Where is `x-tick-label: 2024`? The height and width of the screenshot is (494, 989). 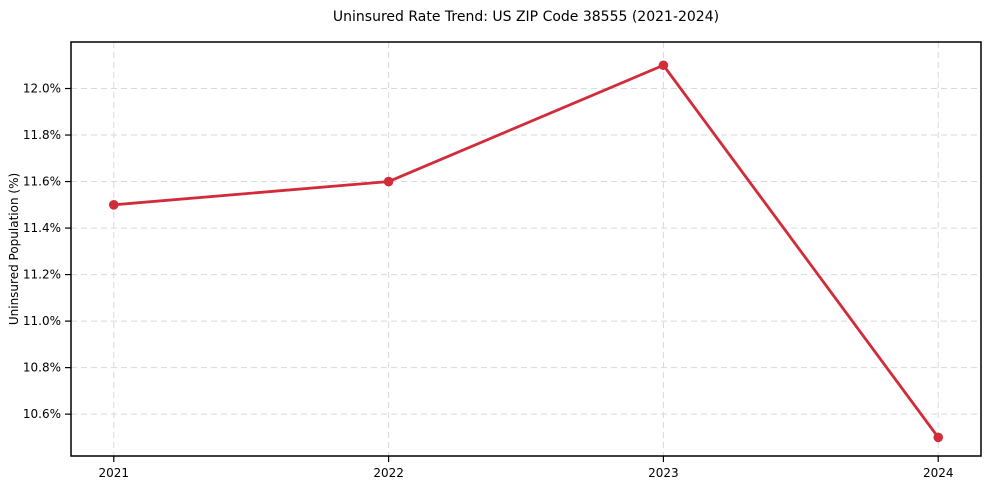 x-tick-label: 2024 is located at coordinates (938, 473).